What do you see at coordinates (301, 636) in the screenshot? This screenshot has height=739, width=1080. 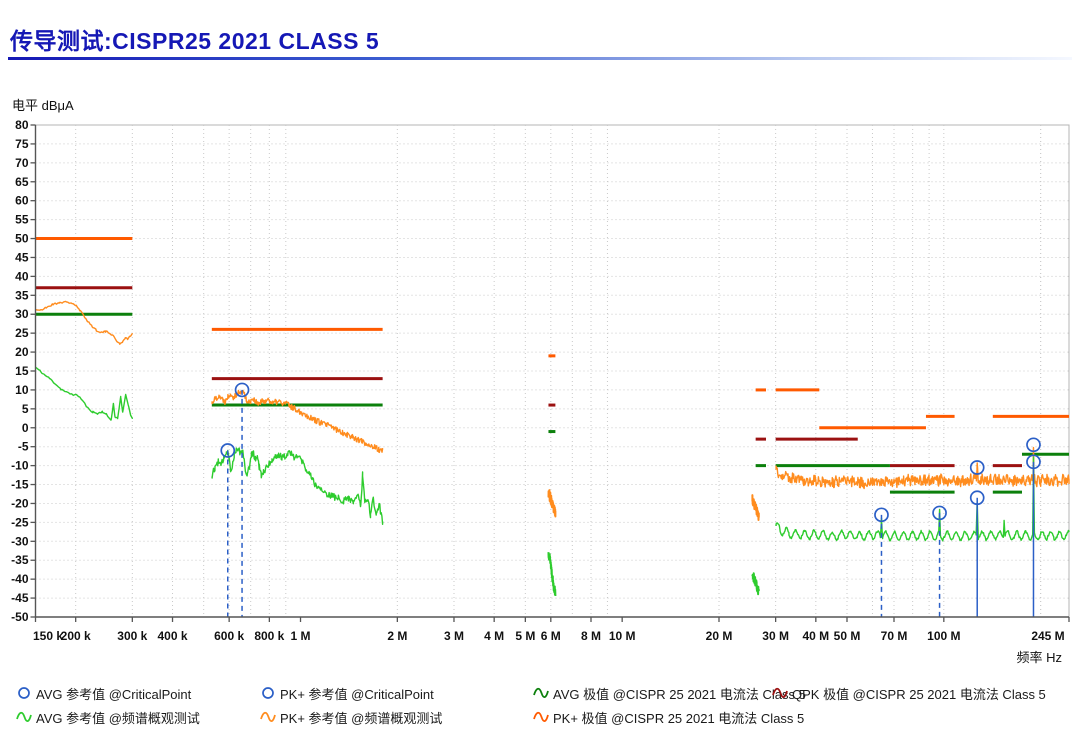 I see `x-tick-label: 1 M` at bounding box center [301, 636].